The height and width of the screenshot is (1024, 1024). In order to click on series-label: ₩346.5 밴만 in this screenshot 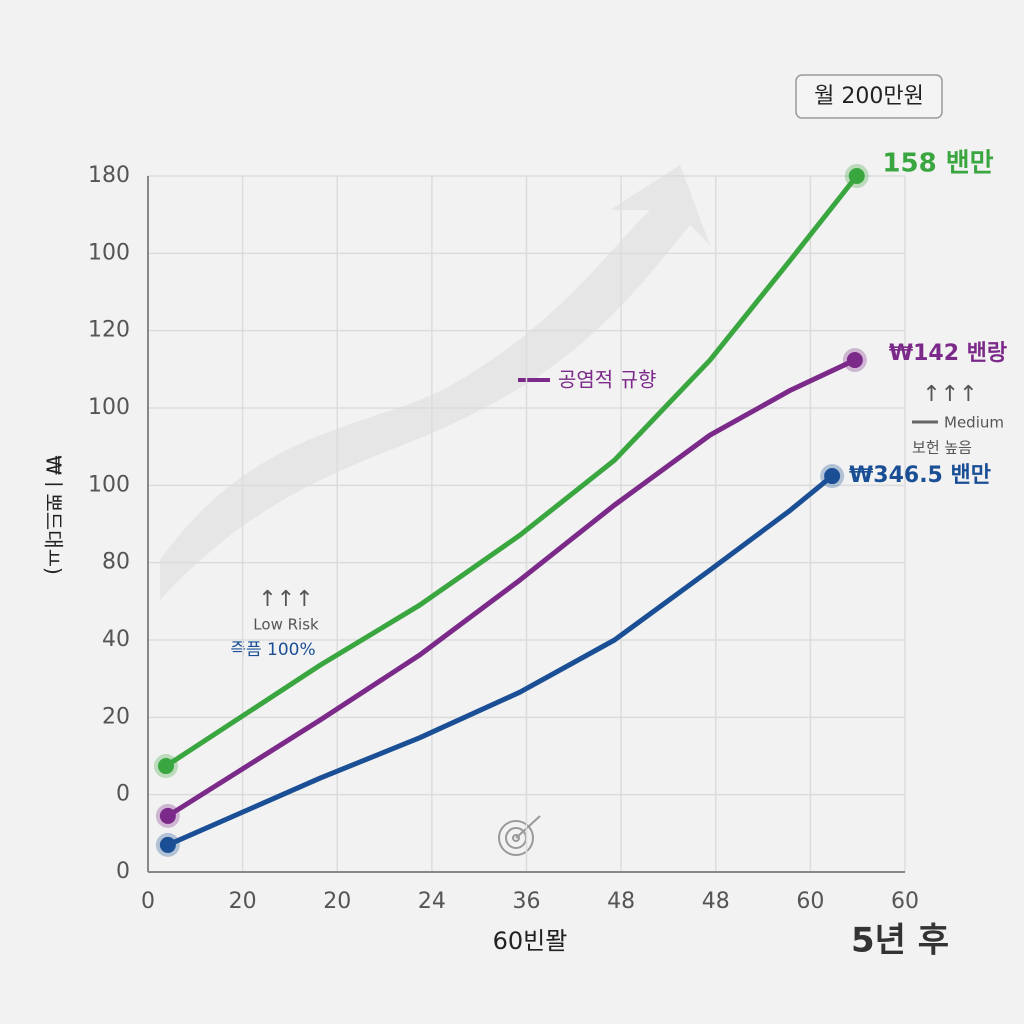, I will do `click(920, 475)`.